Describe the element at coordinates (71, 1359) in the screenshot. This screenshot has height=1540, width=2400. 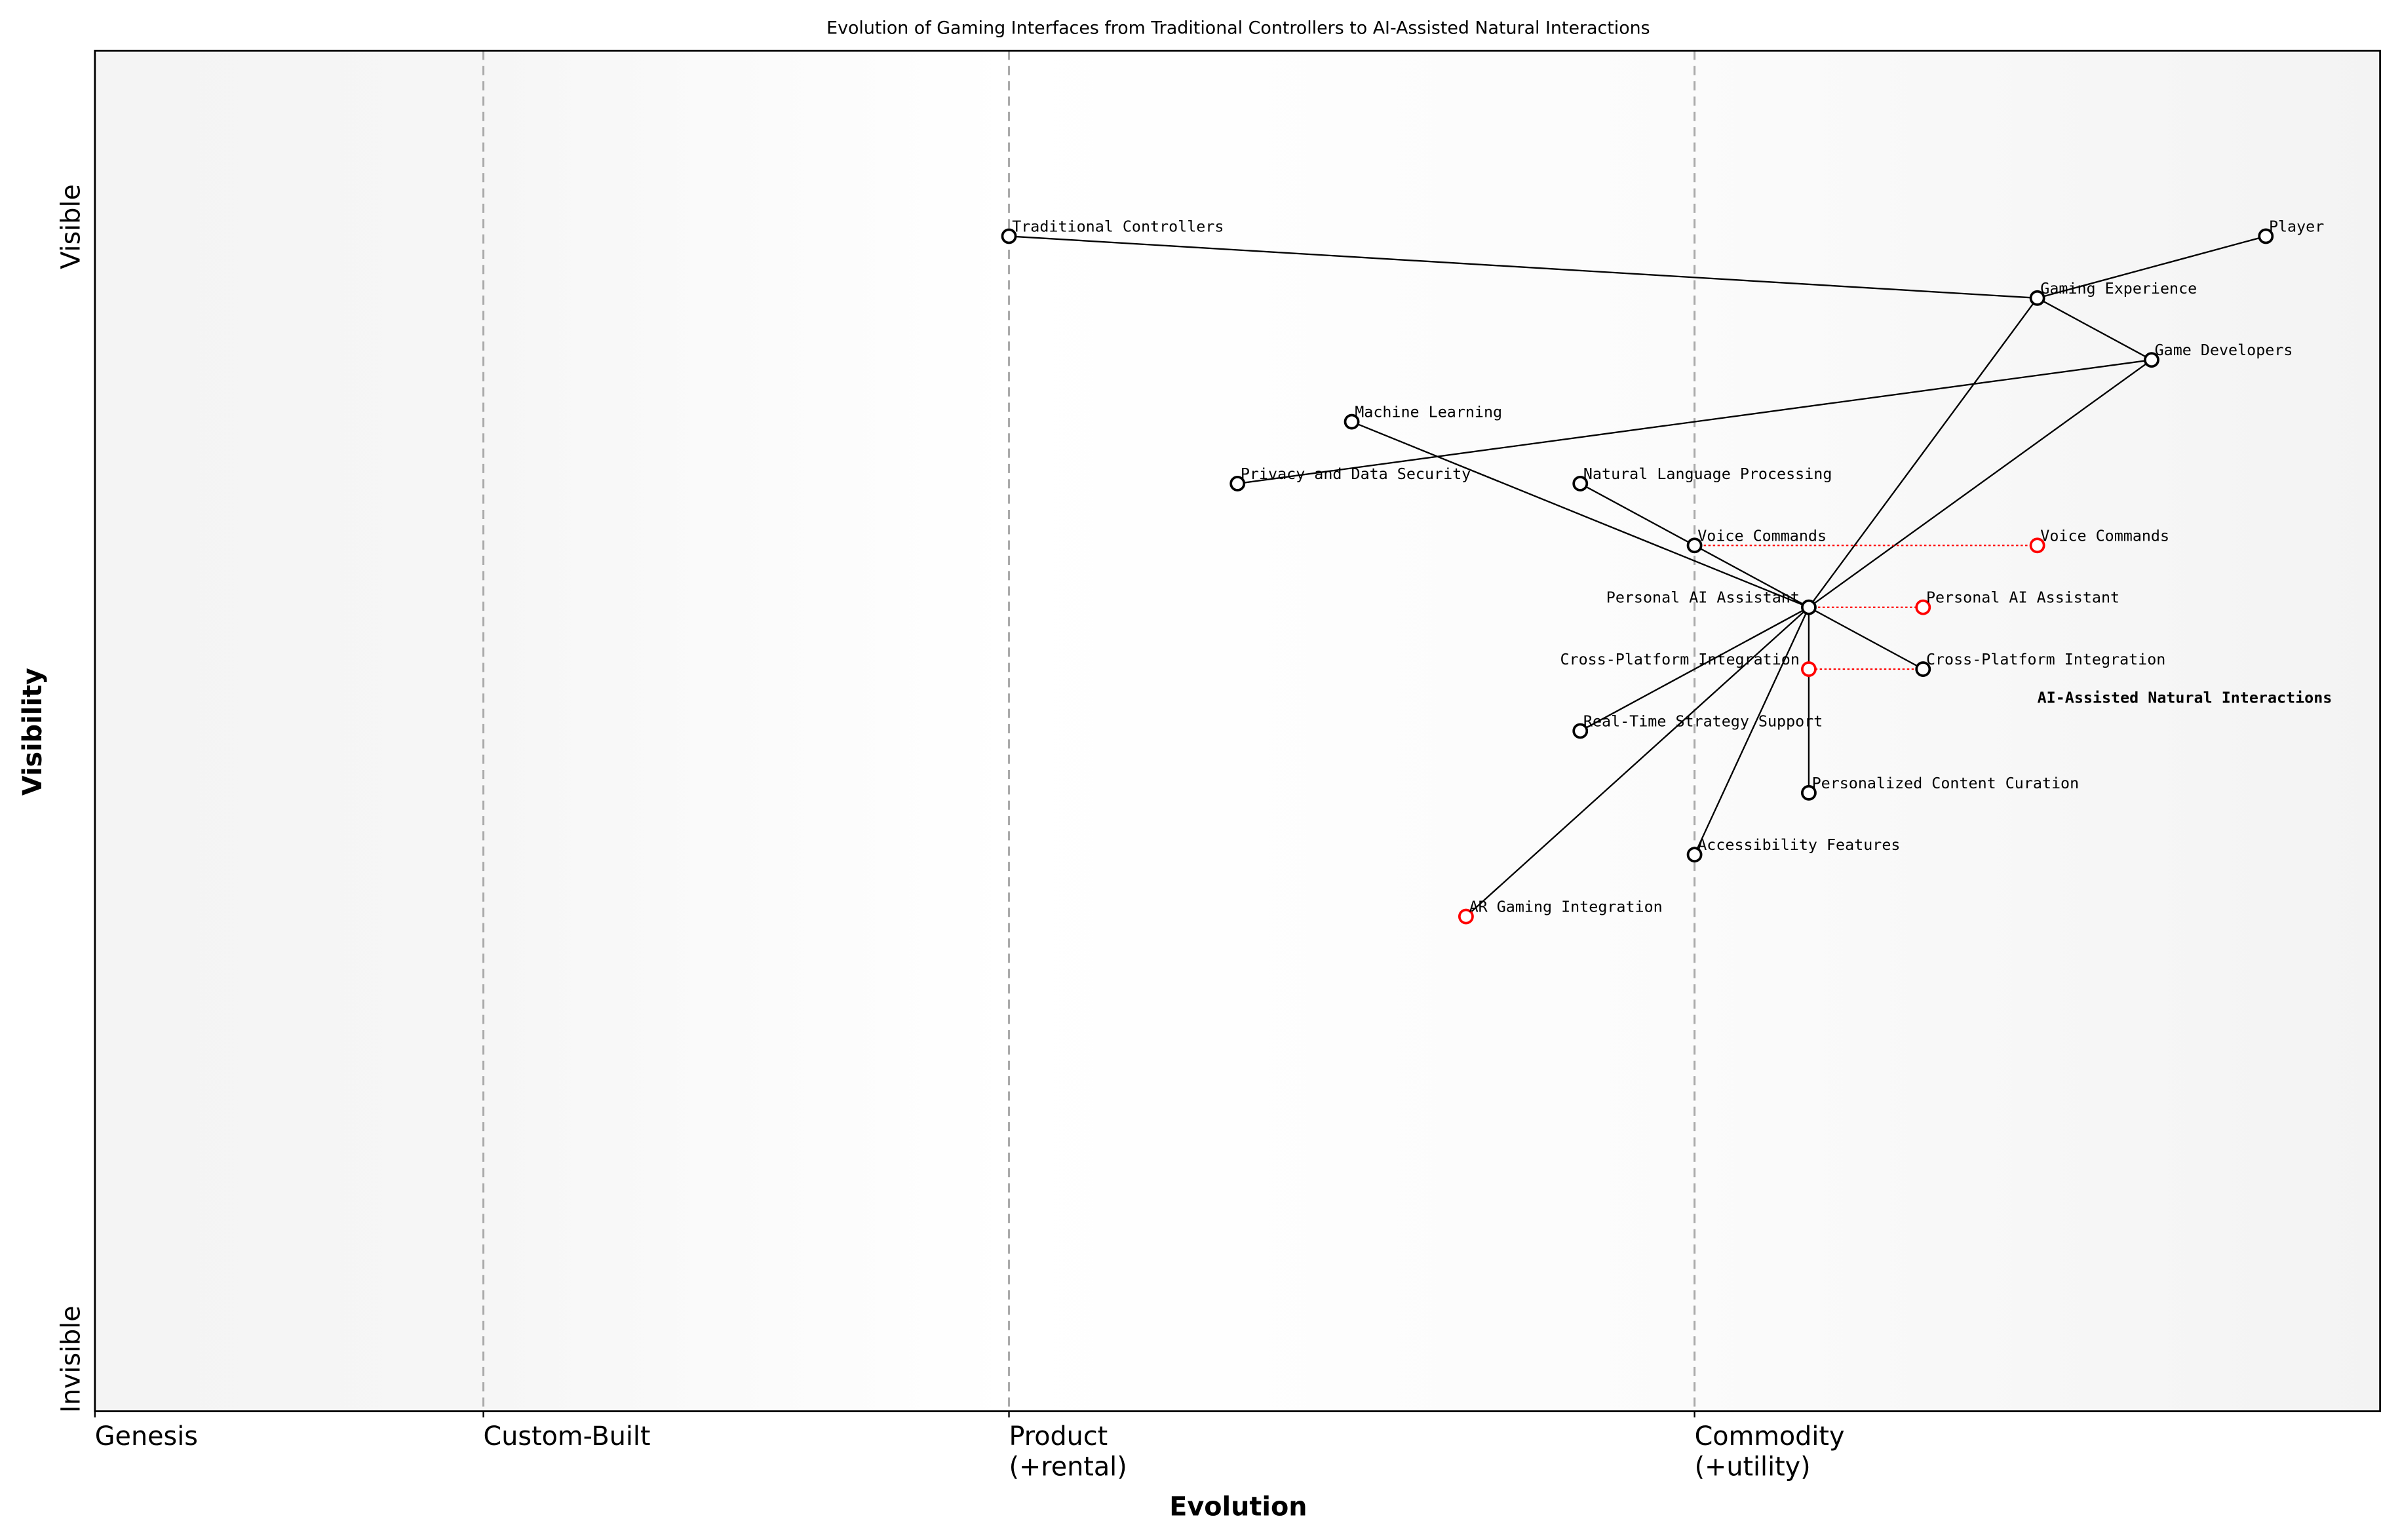
I see `y-tick-invisible: Invisible` at that location.